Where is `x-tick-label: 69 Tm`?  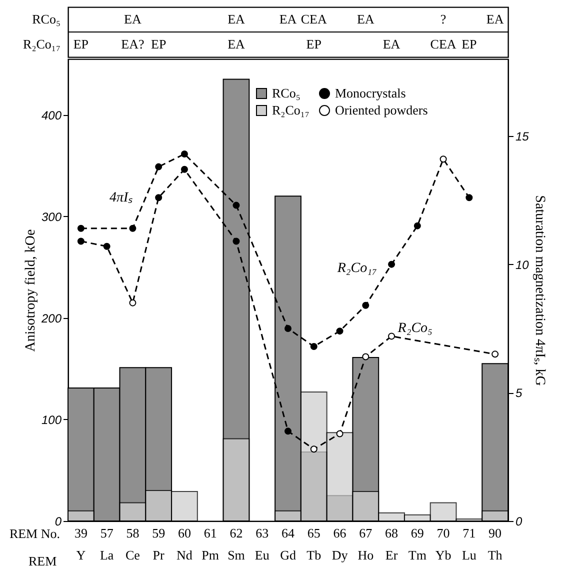 x-tick-label: 69 Tm is located at coordinates (417, 544).